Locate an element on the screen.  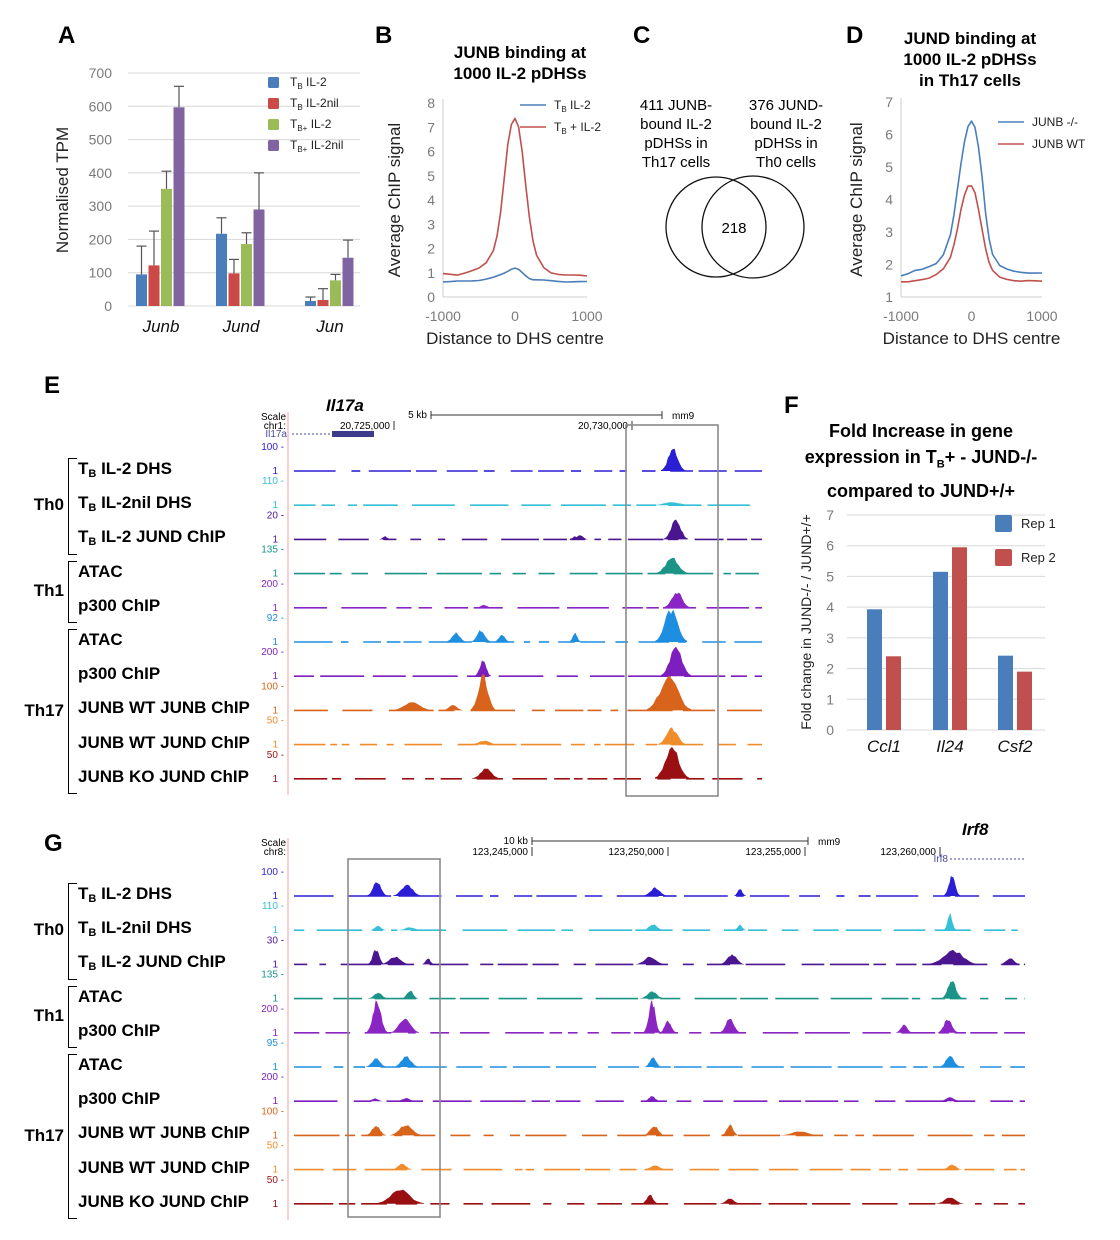
x-category-label: Ccl1 is located at coordinates (884, 746).